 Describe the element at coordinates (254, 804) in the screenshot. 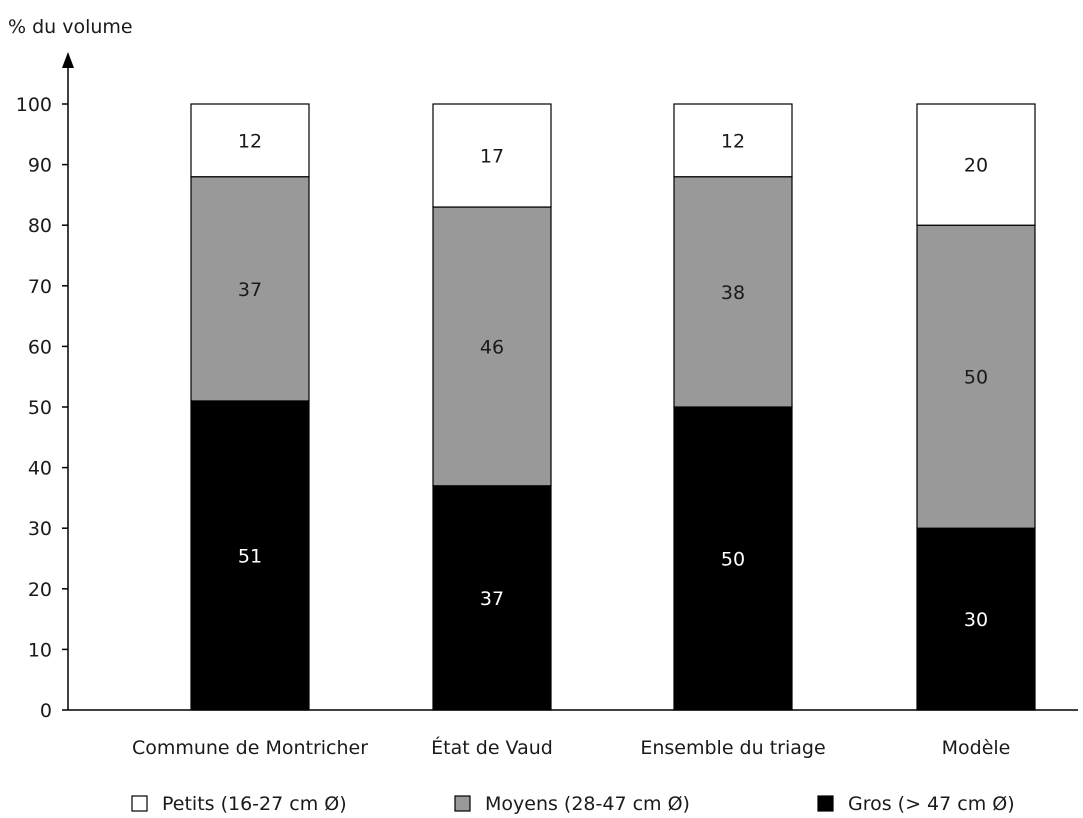

I see `legend-label: Petits (16-27 cm Ø)` at that location.